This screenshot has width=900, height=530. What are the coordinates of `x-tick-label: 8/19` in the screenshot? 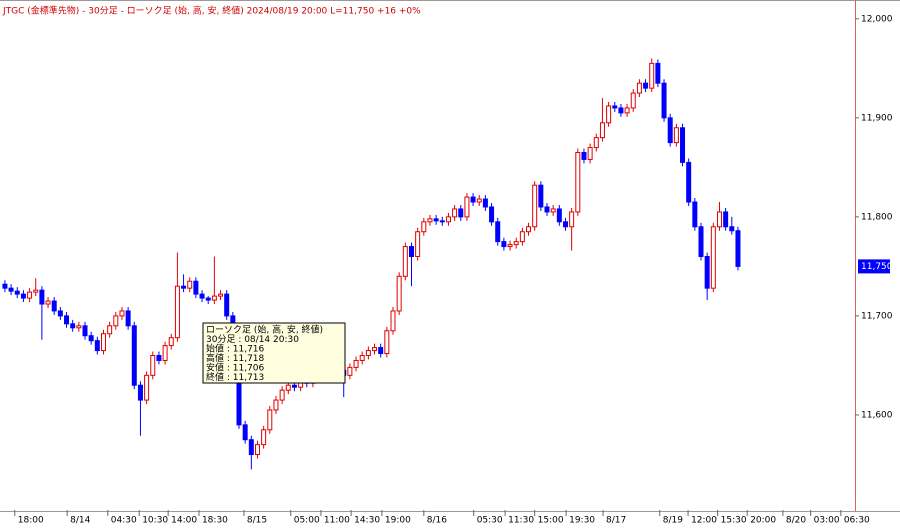 It's located at (673, 521).